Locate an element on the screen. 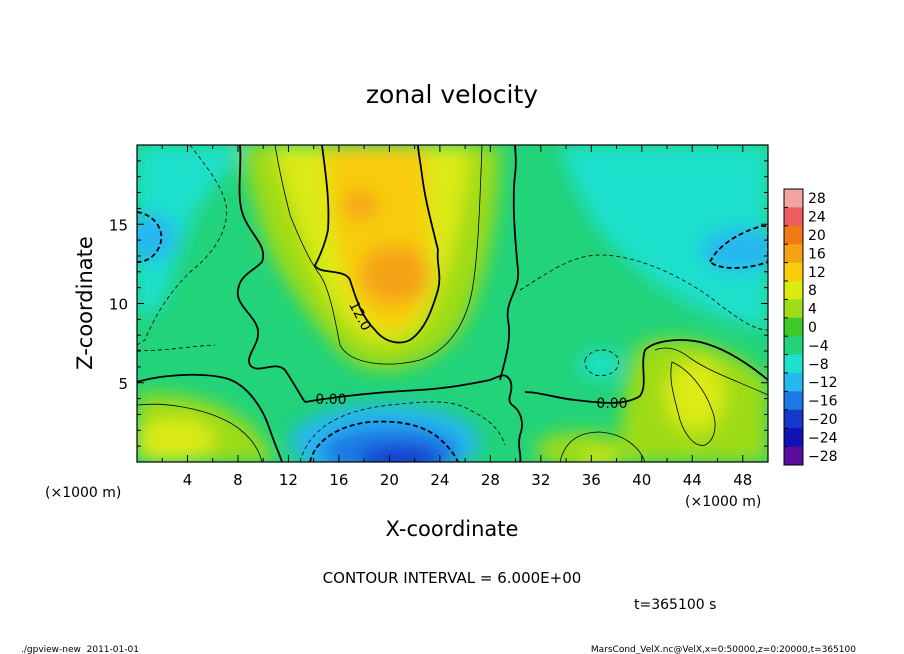 The height and width of the screenshot is (654, 904). x-tick-label: 24 is located at coordinates (439, 480).